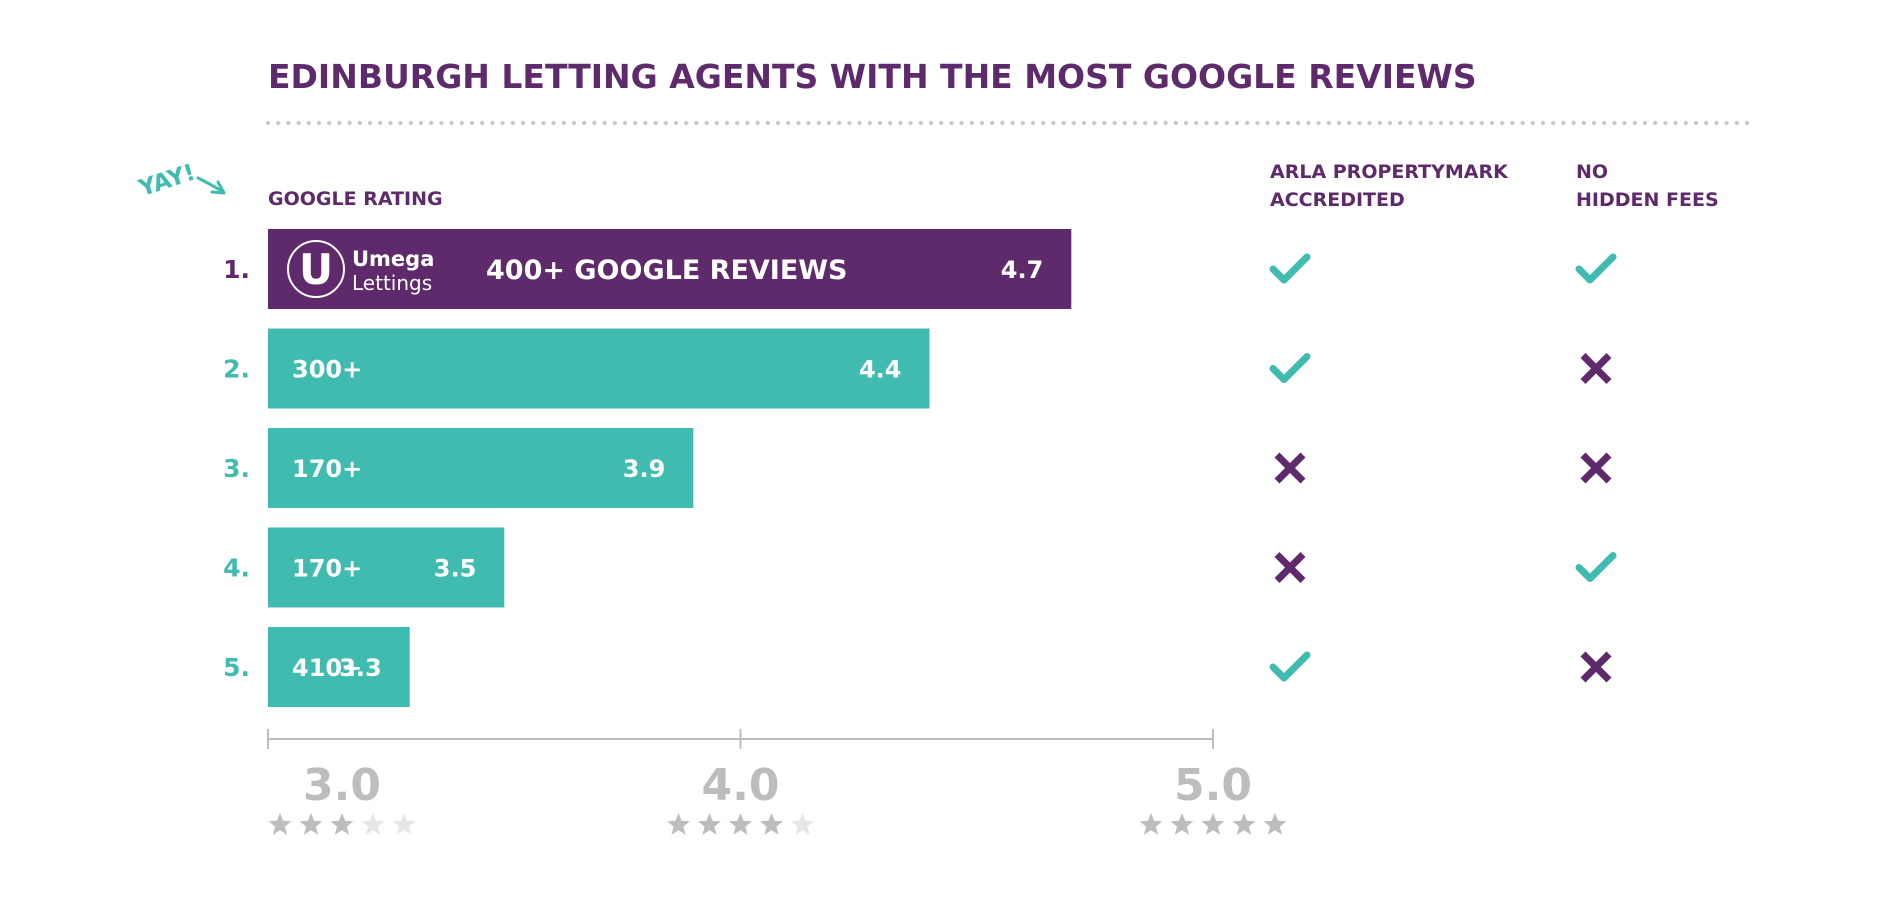  I want to click on review-count-label: 410+, so click(327, 668).